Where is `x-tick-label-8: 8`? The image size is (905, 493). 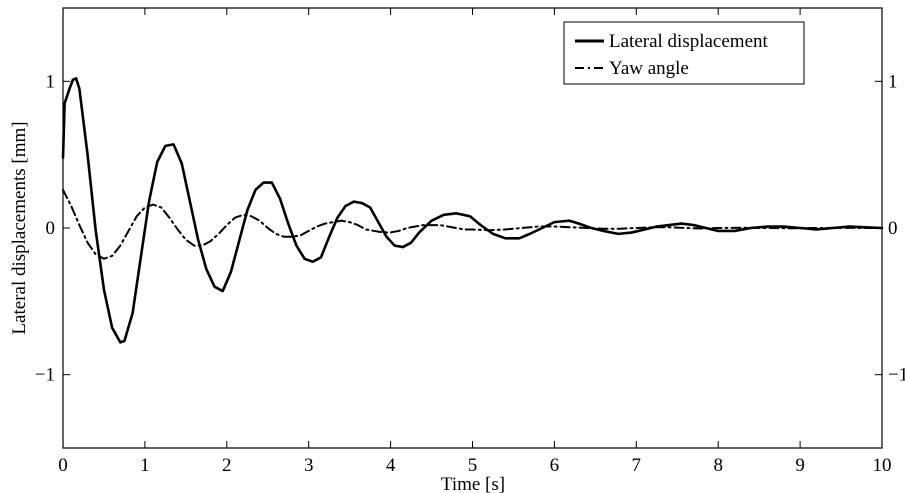
x-tick-label-8: 8 is located at coordinates (718, 465).